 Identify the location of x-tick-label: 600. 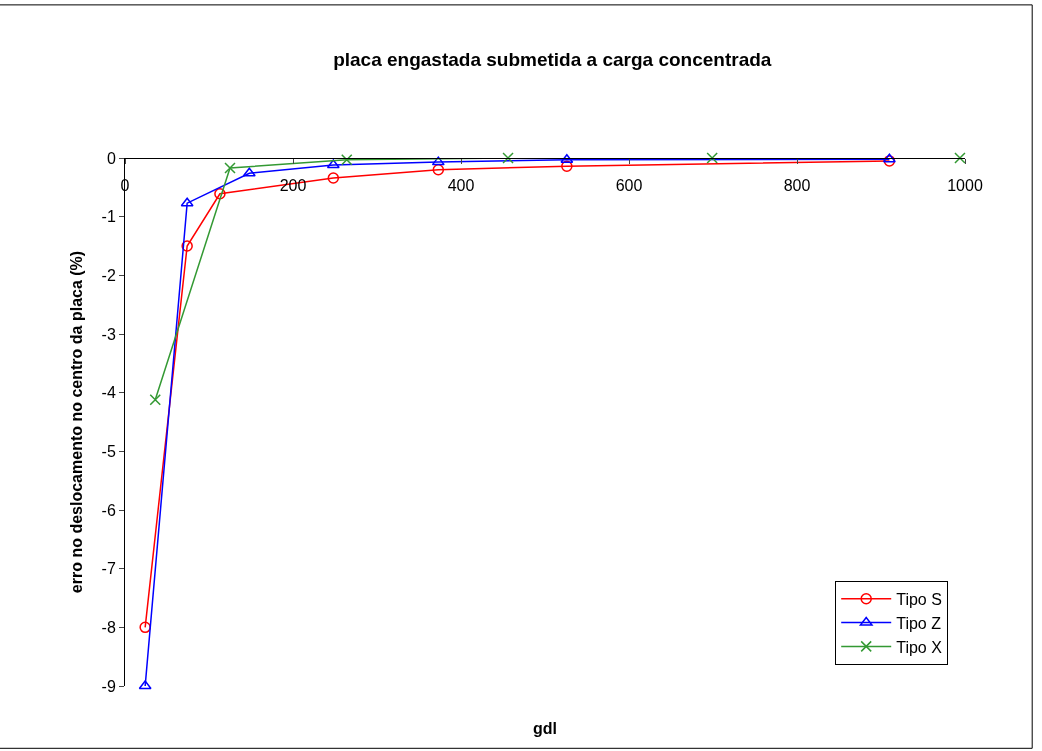
(629, 186).